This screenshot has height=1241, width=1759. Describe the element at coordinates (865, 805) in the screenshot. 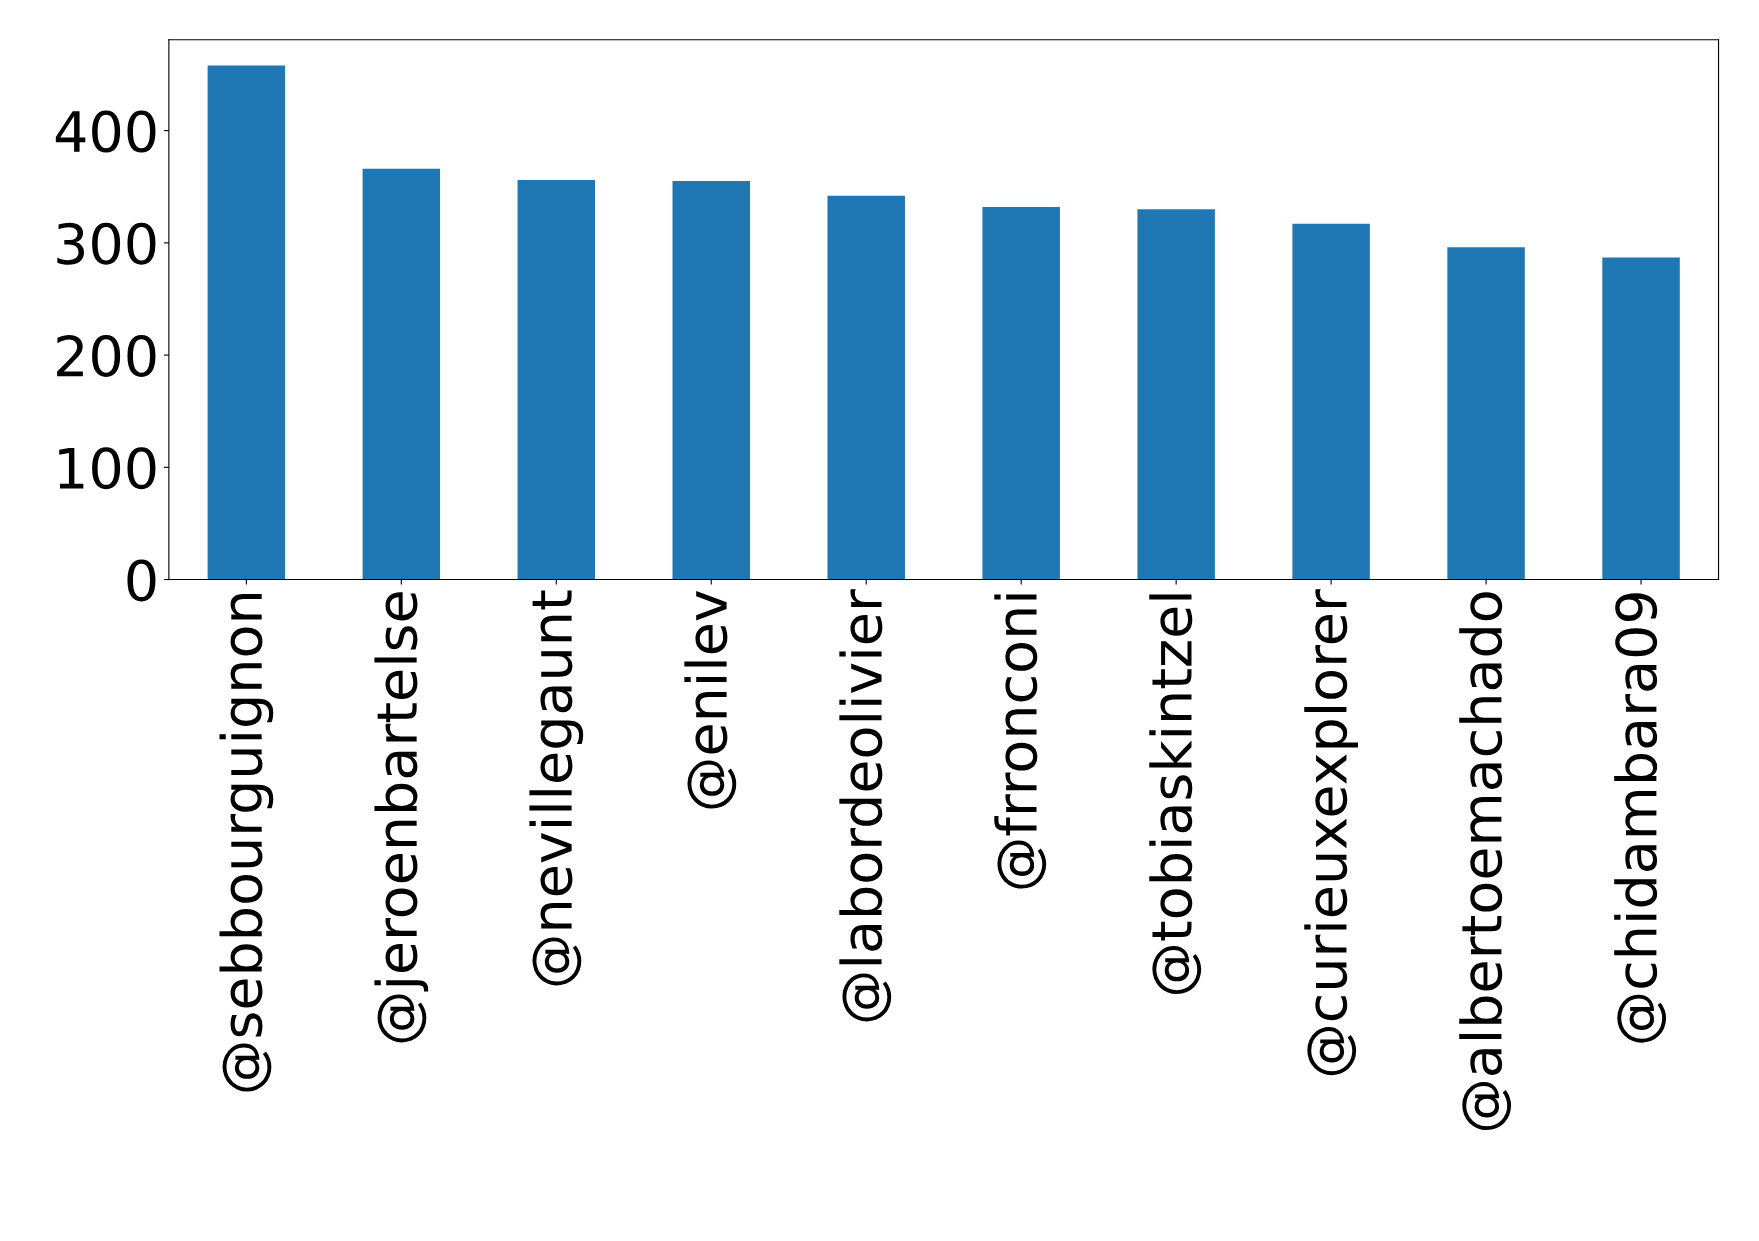

I see `x-tick-label: @labordeolivier` at that location.